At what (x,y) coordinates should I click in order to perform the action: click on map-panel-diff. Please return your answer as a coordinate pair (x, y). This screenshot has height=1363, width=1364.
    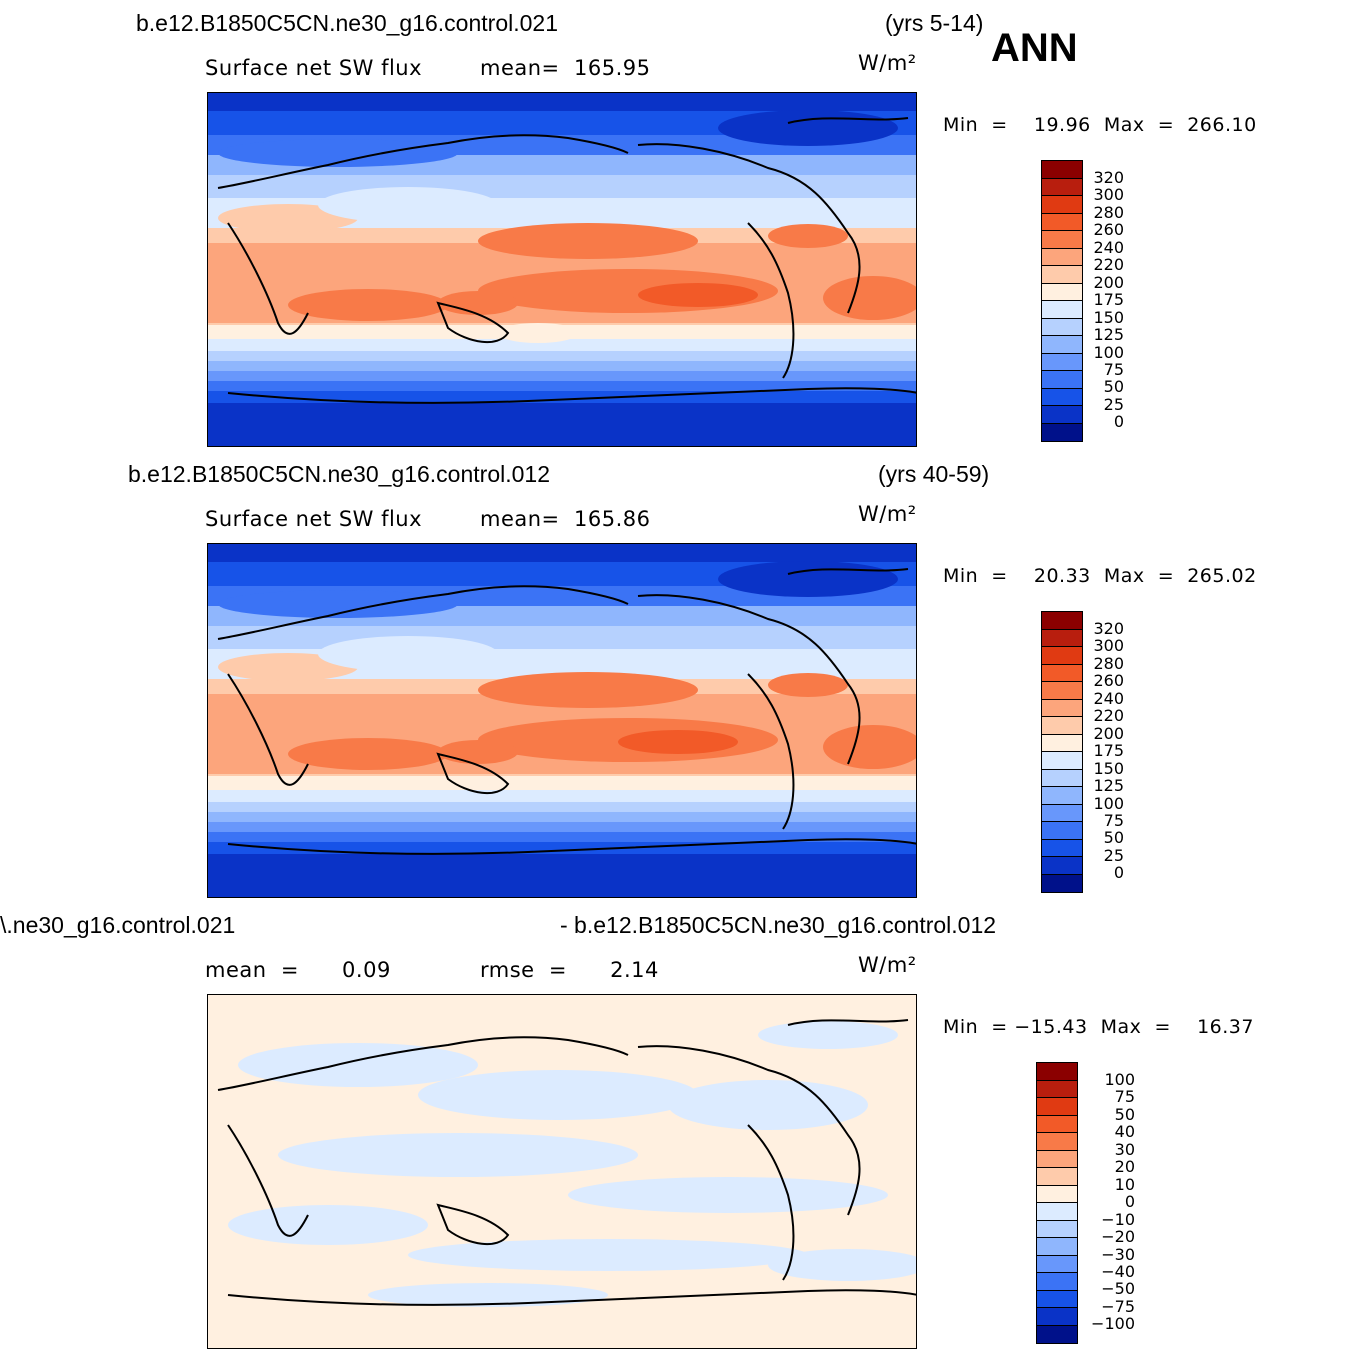
    Looking at the image, I should click on (562, 1171).